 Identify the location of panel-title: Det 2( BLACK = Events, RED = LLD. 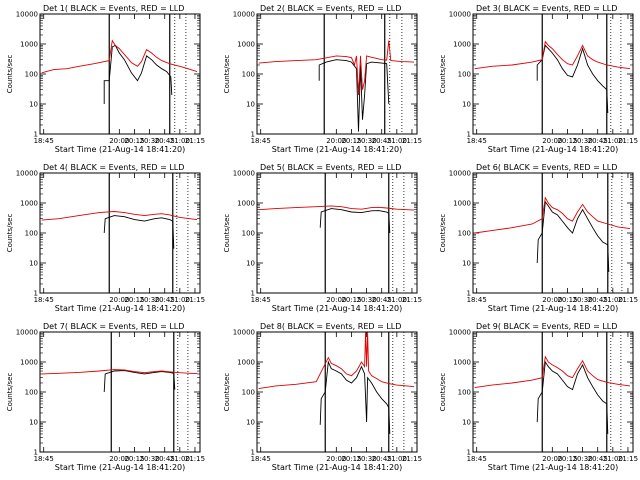
(330, 8).